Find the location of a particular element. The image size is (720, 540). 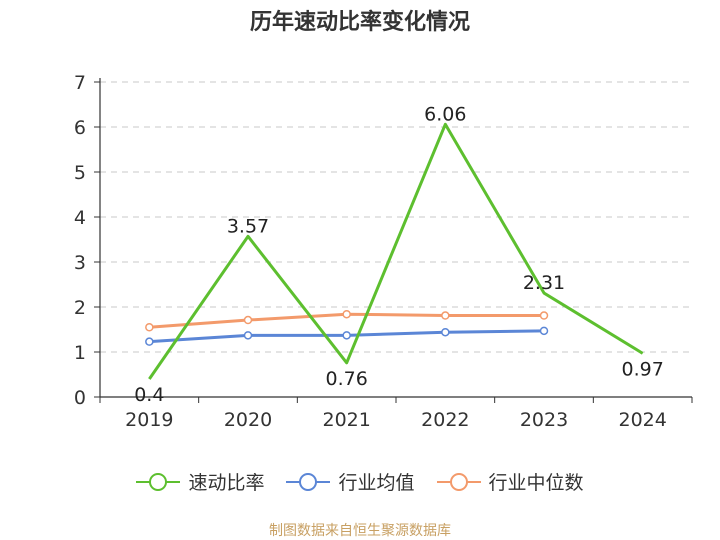

x-tick-label: 2020 is located at coordinates (248, 420).